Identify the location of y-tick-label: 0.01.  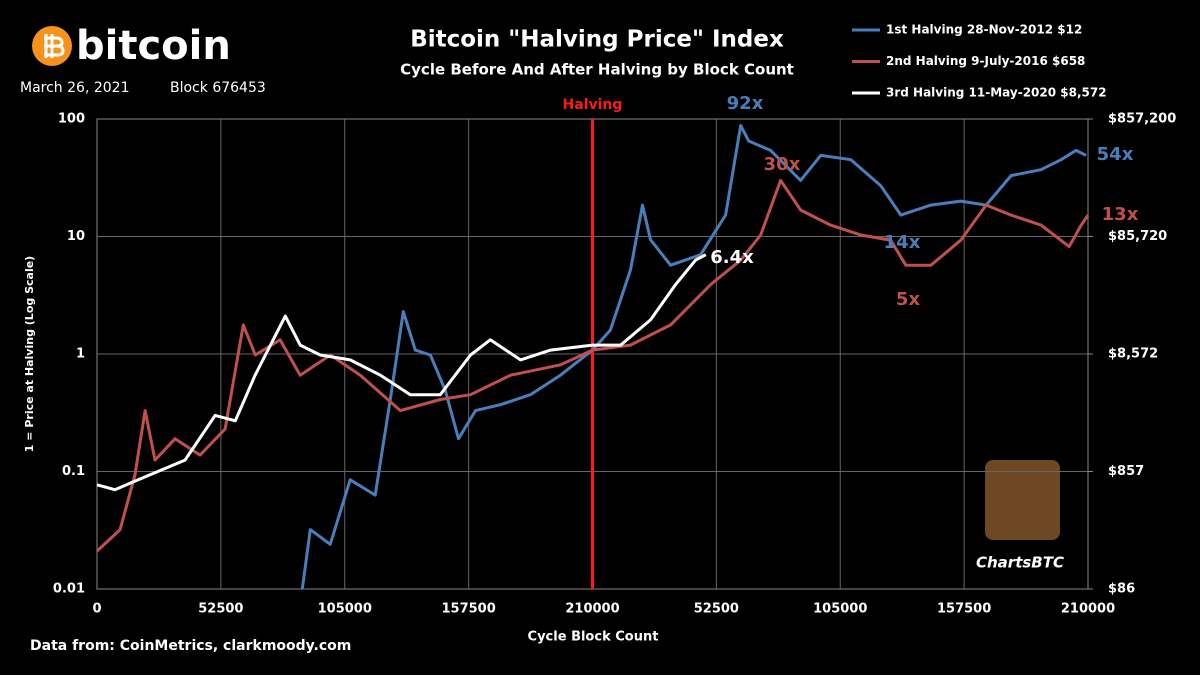
(69, 589).